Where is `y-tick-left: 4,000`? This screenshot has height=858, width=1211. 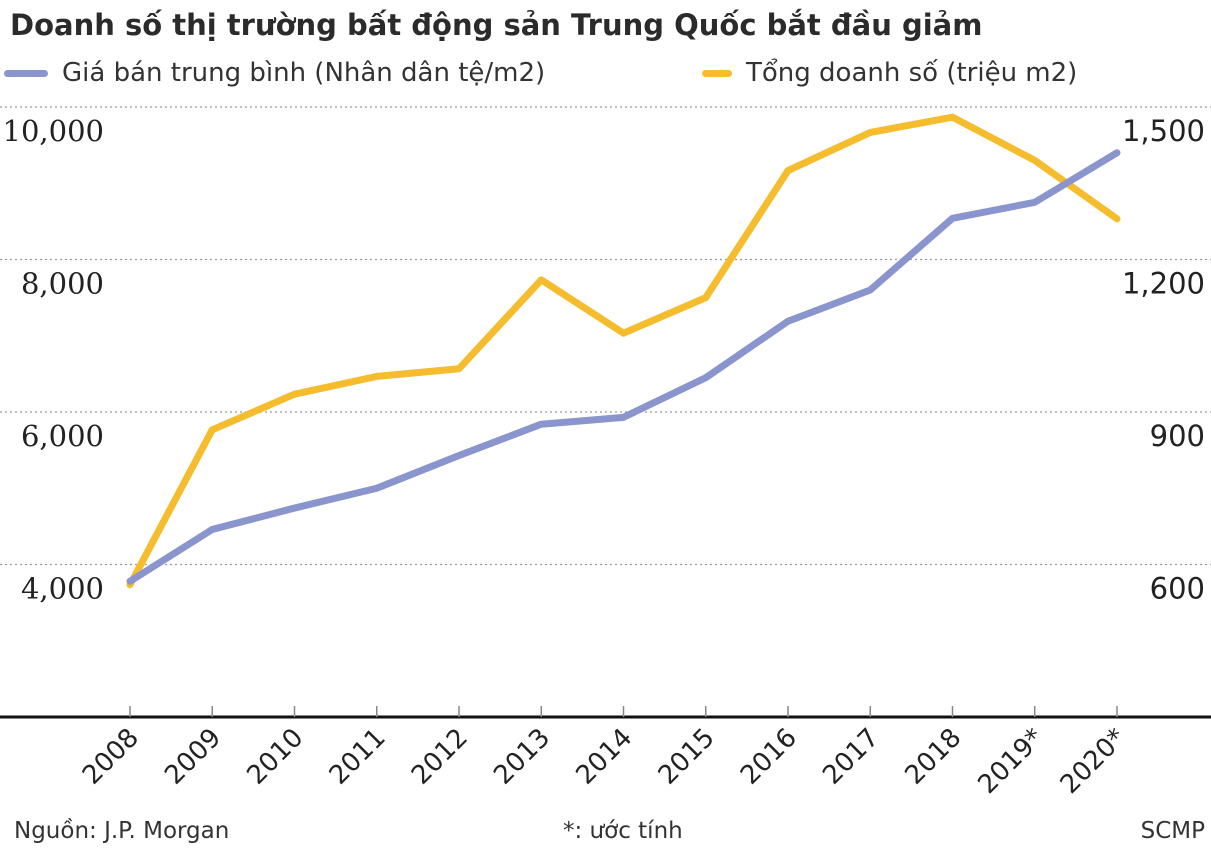 y-tick-left: 4,000 is located at coordinates (62, 589).